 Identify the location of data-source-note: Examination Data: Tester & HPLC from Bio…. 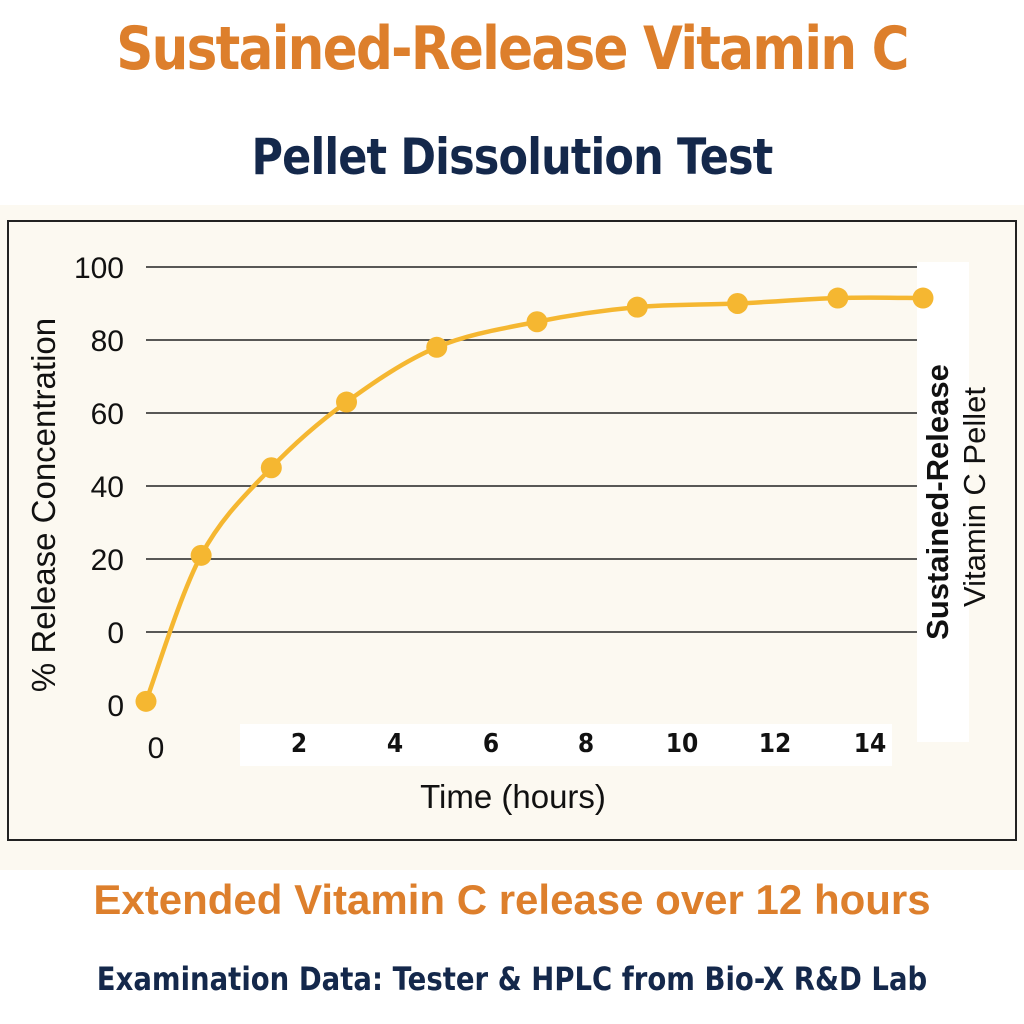
(512, 979).